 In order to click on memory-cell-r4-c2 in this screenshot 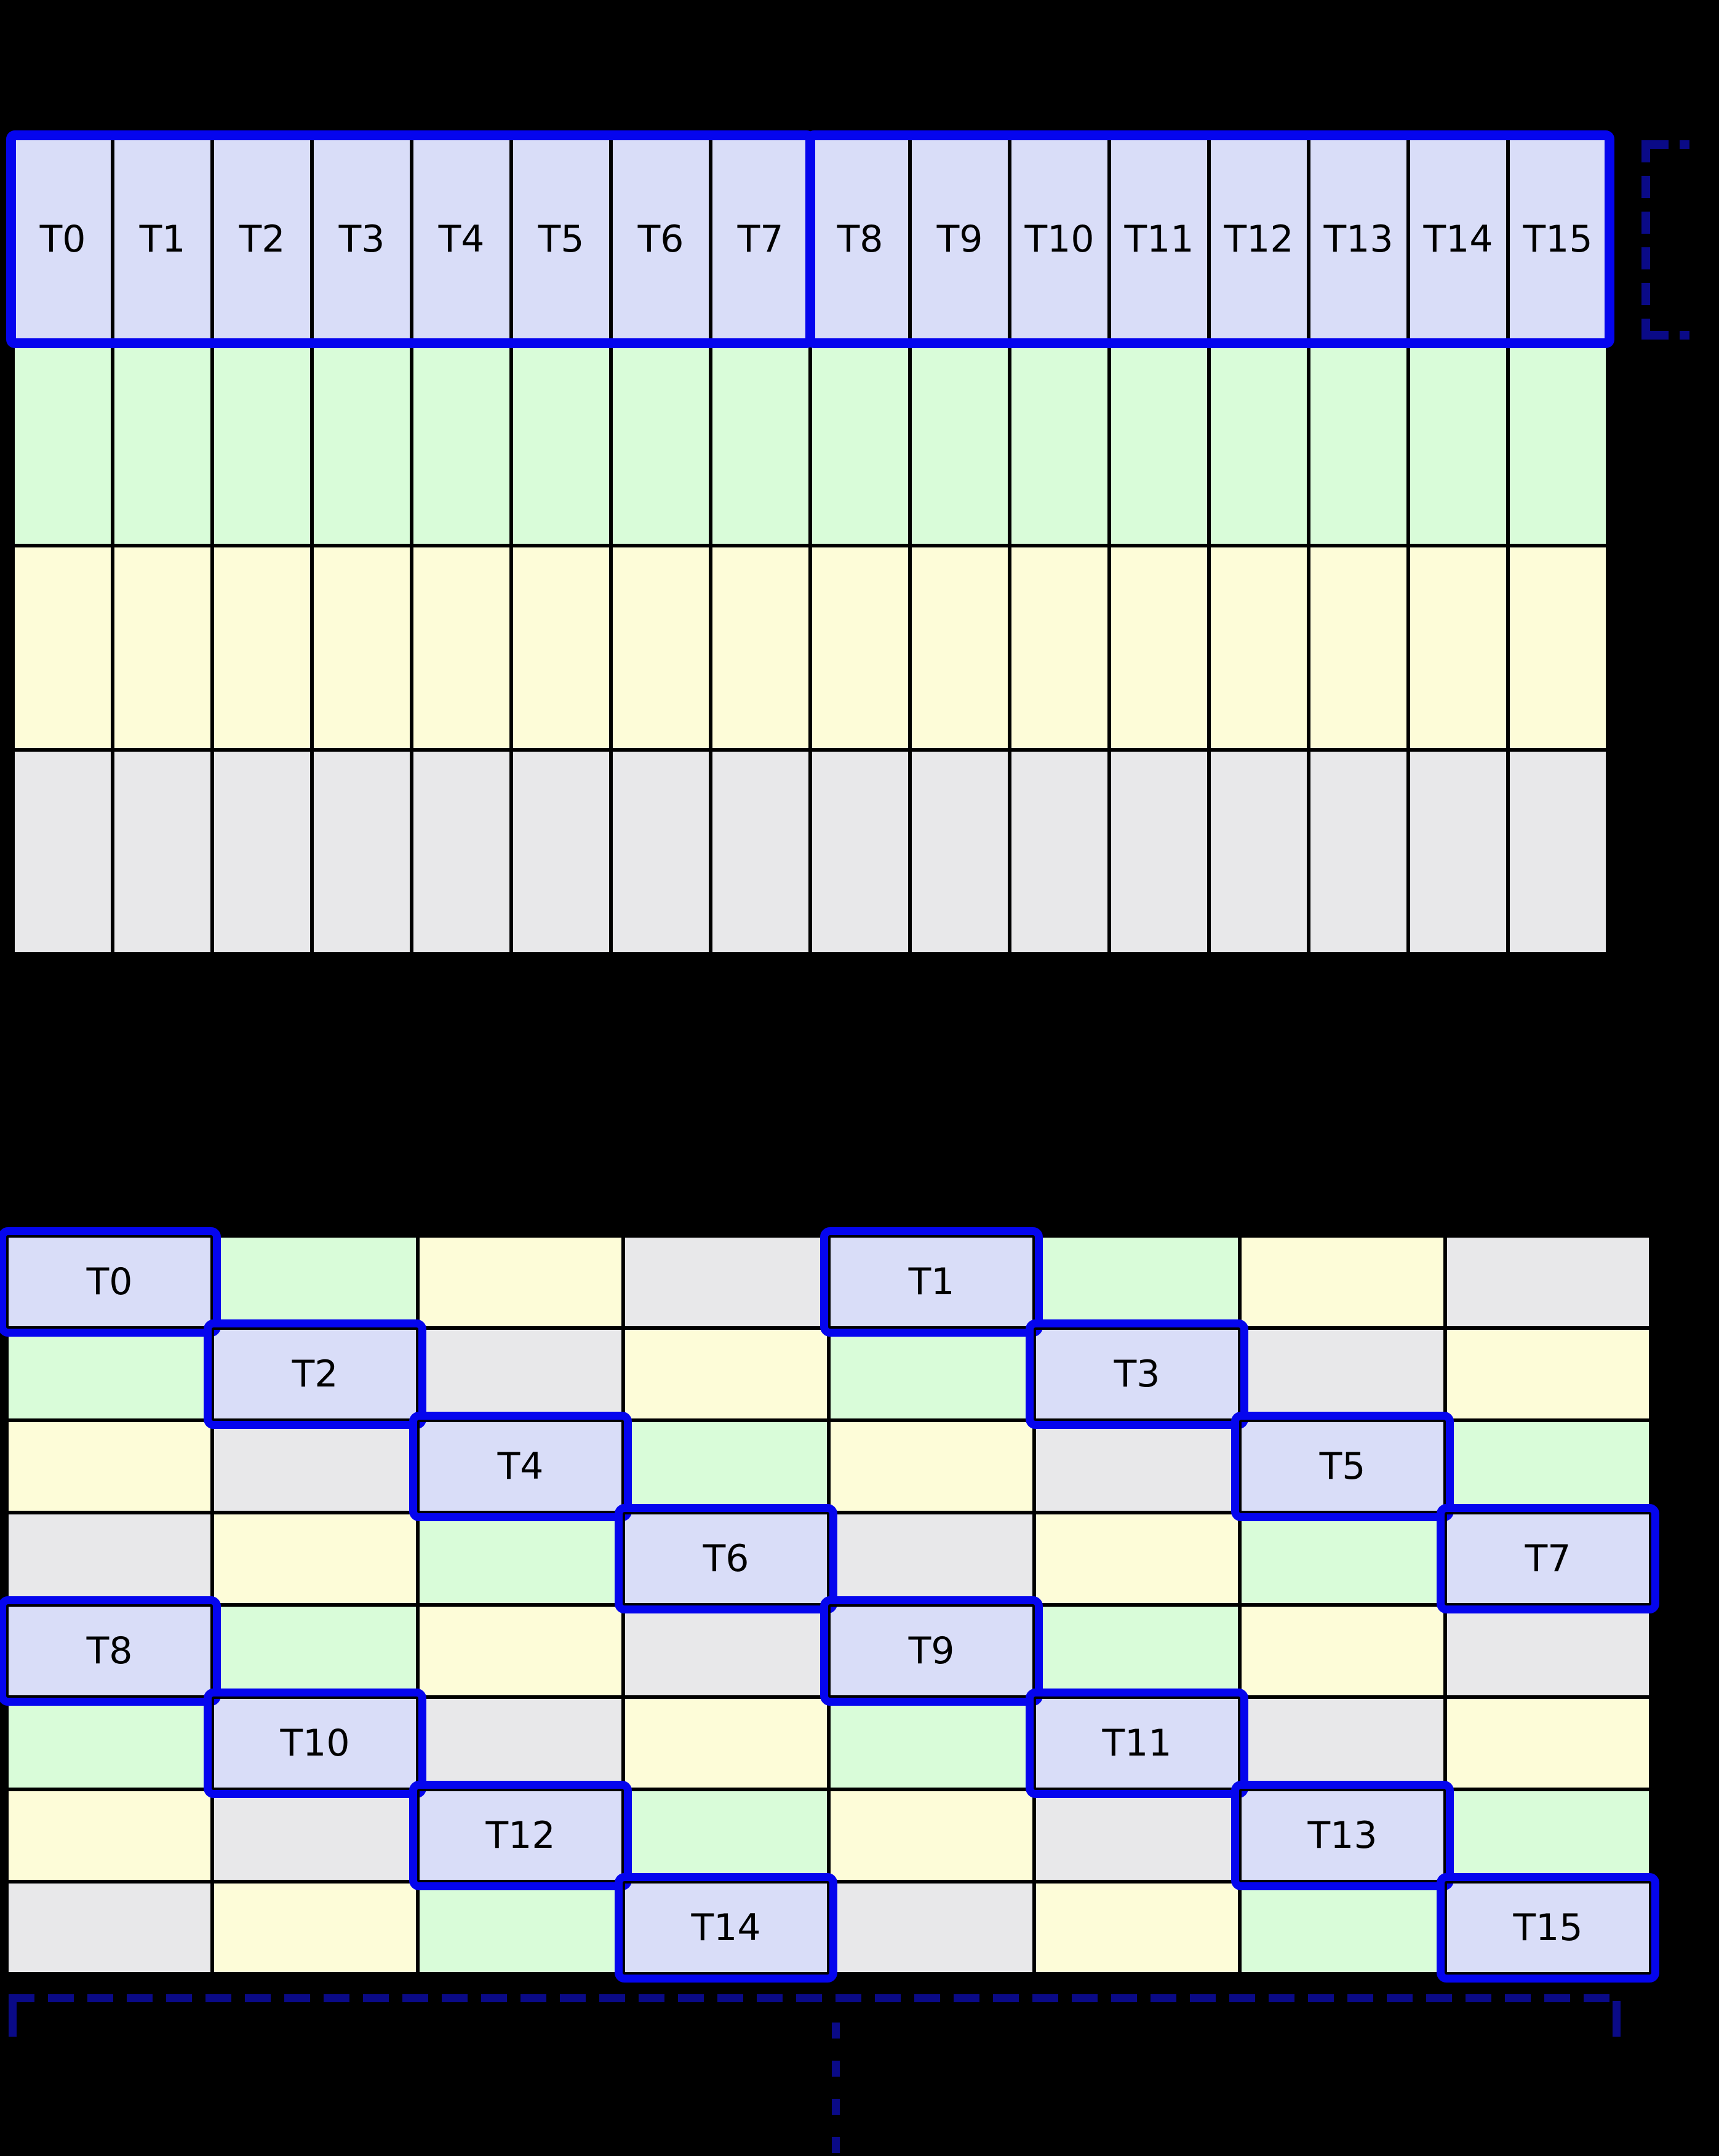, I will do `click(520, 1651)`.